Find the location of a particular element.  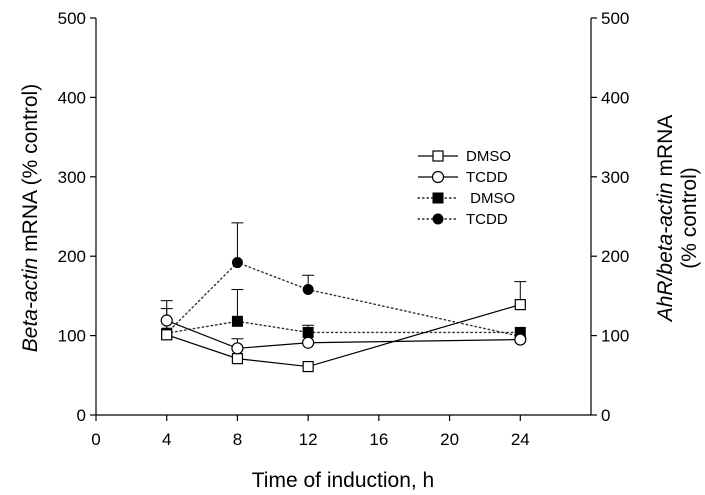

right-y-tick-label: 500 is located at coordinates (615, 18).